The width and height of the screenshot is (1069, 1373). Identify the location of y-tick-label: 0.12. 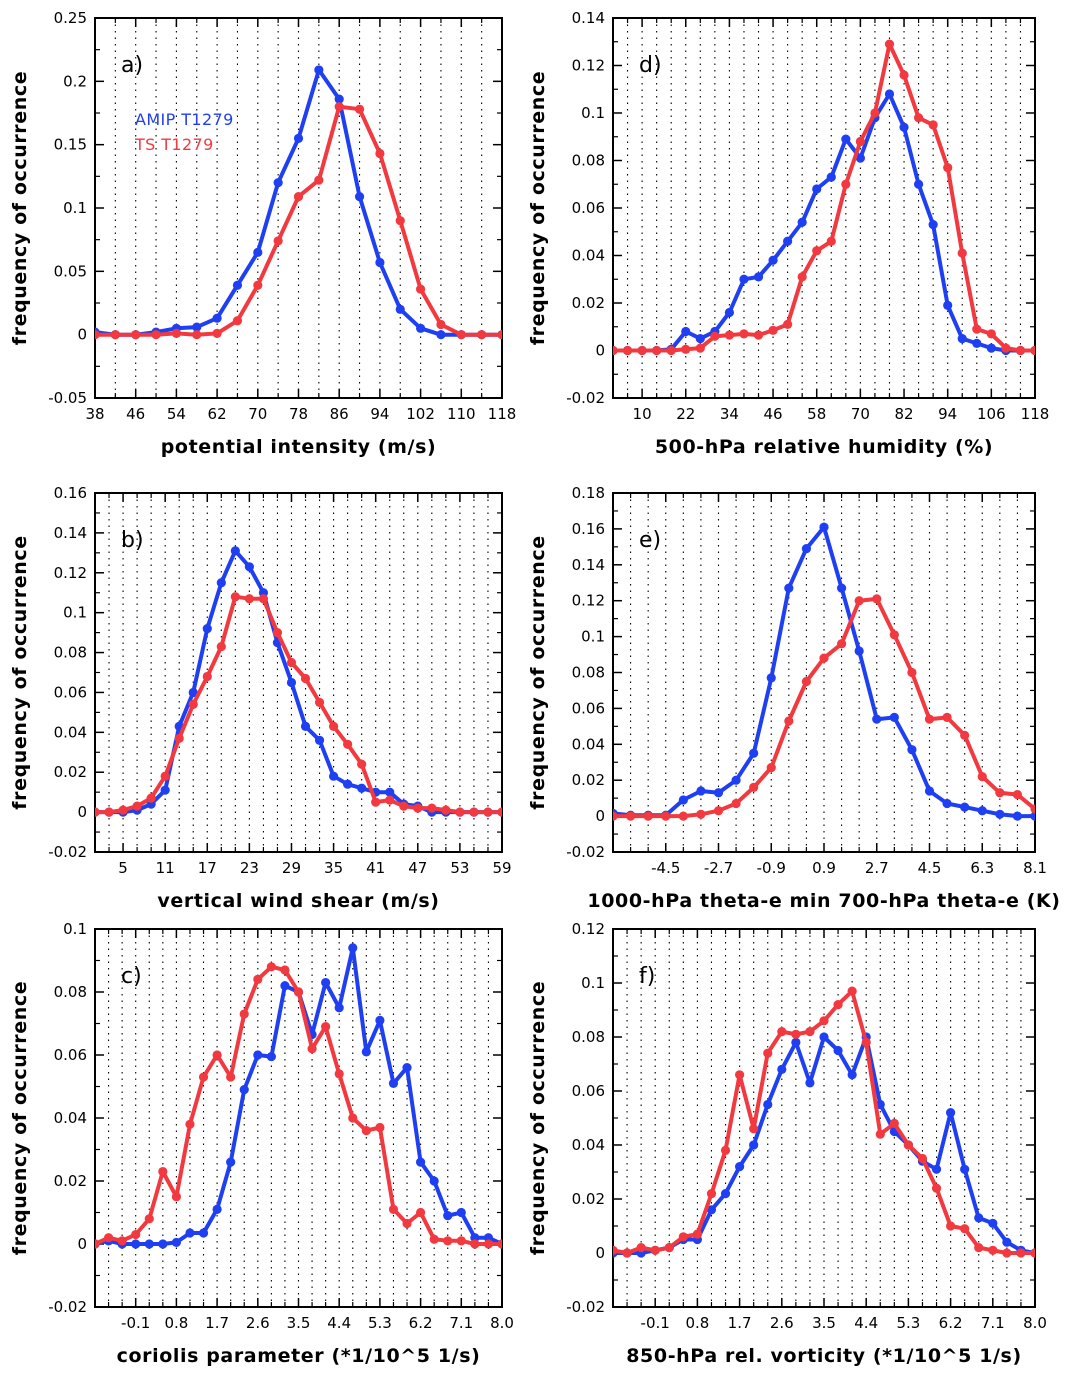
(588, 929).